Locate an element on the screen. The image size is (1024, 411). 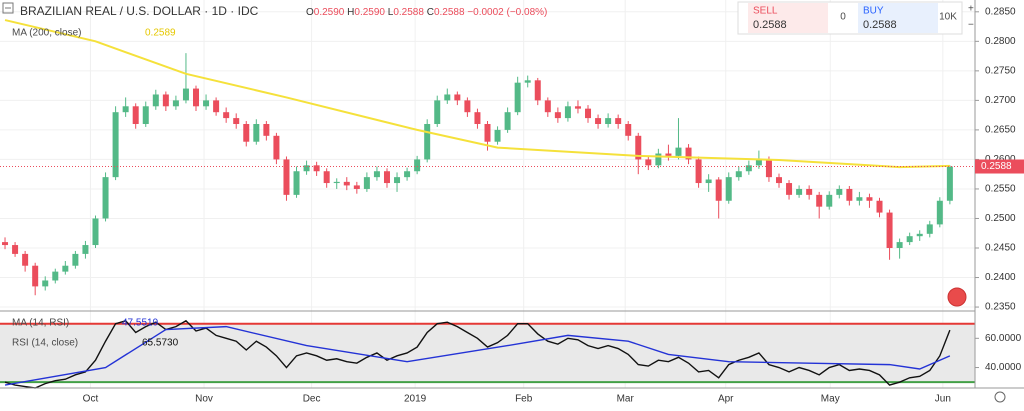
rsi-line is located at coordinates (477, 355).